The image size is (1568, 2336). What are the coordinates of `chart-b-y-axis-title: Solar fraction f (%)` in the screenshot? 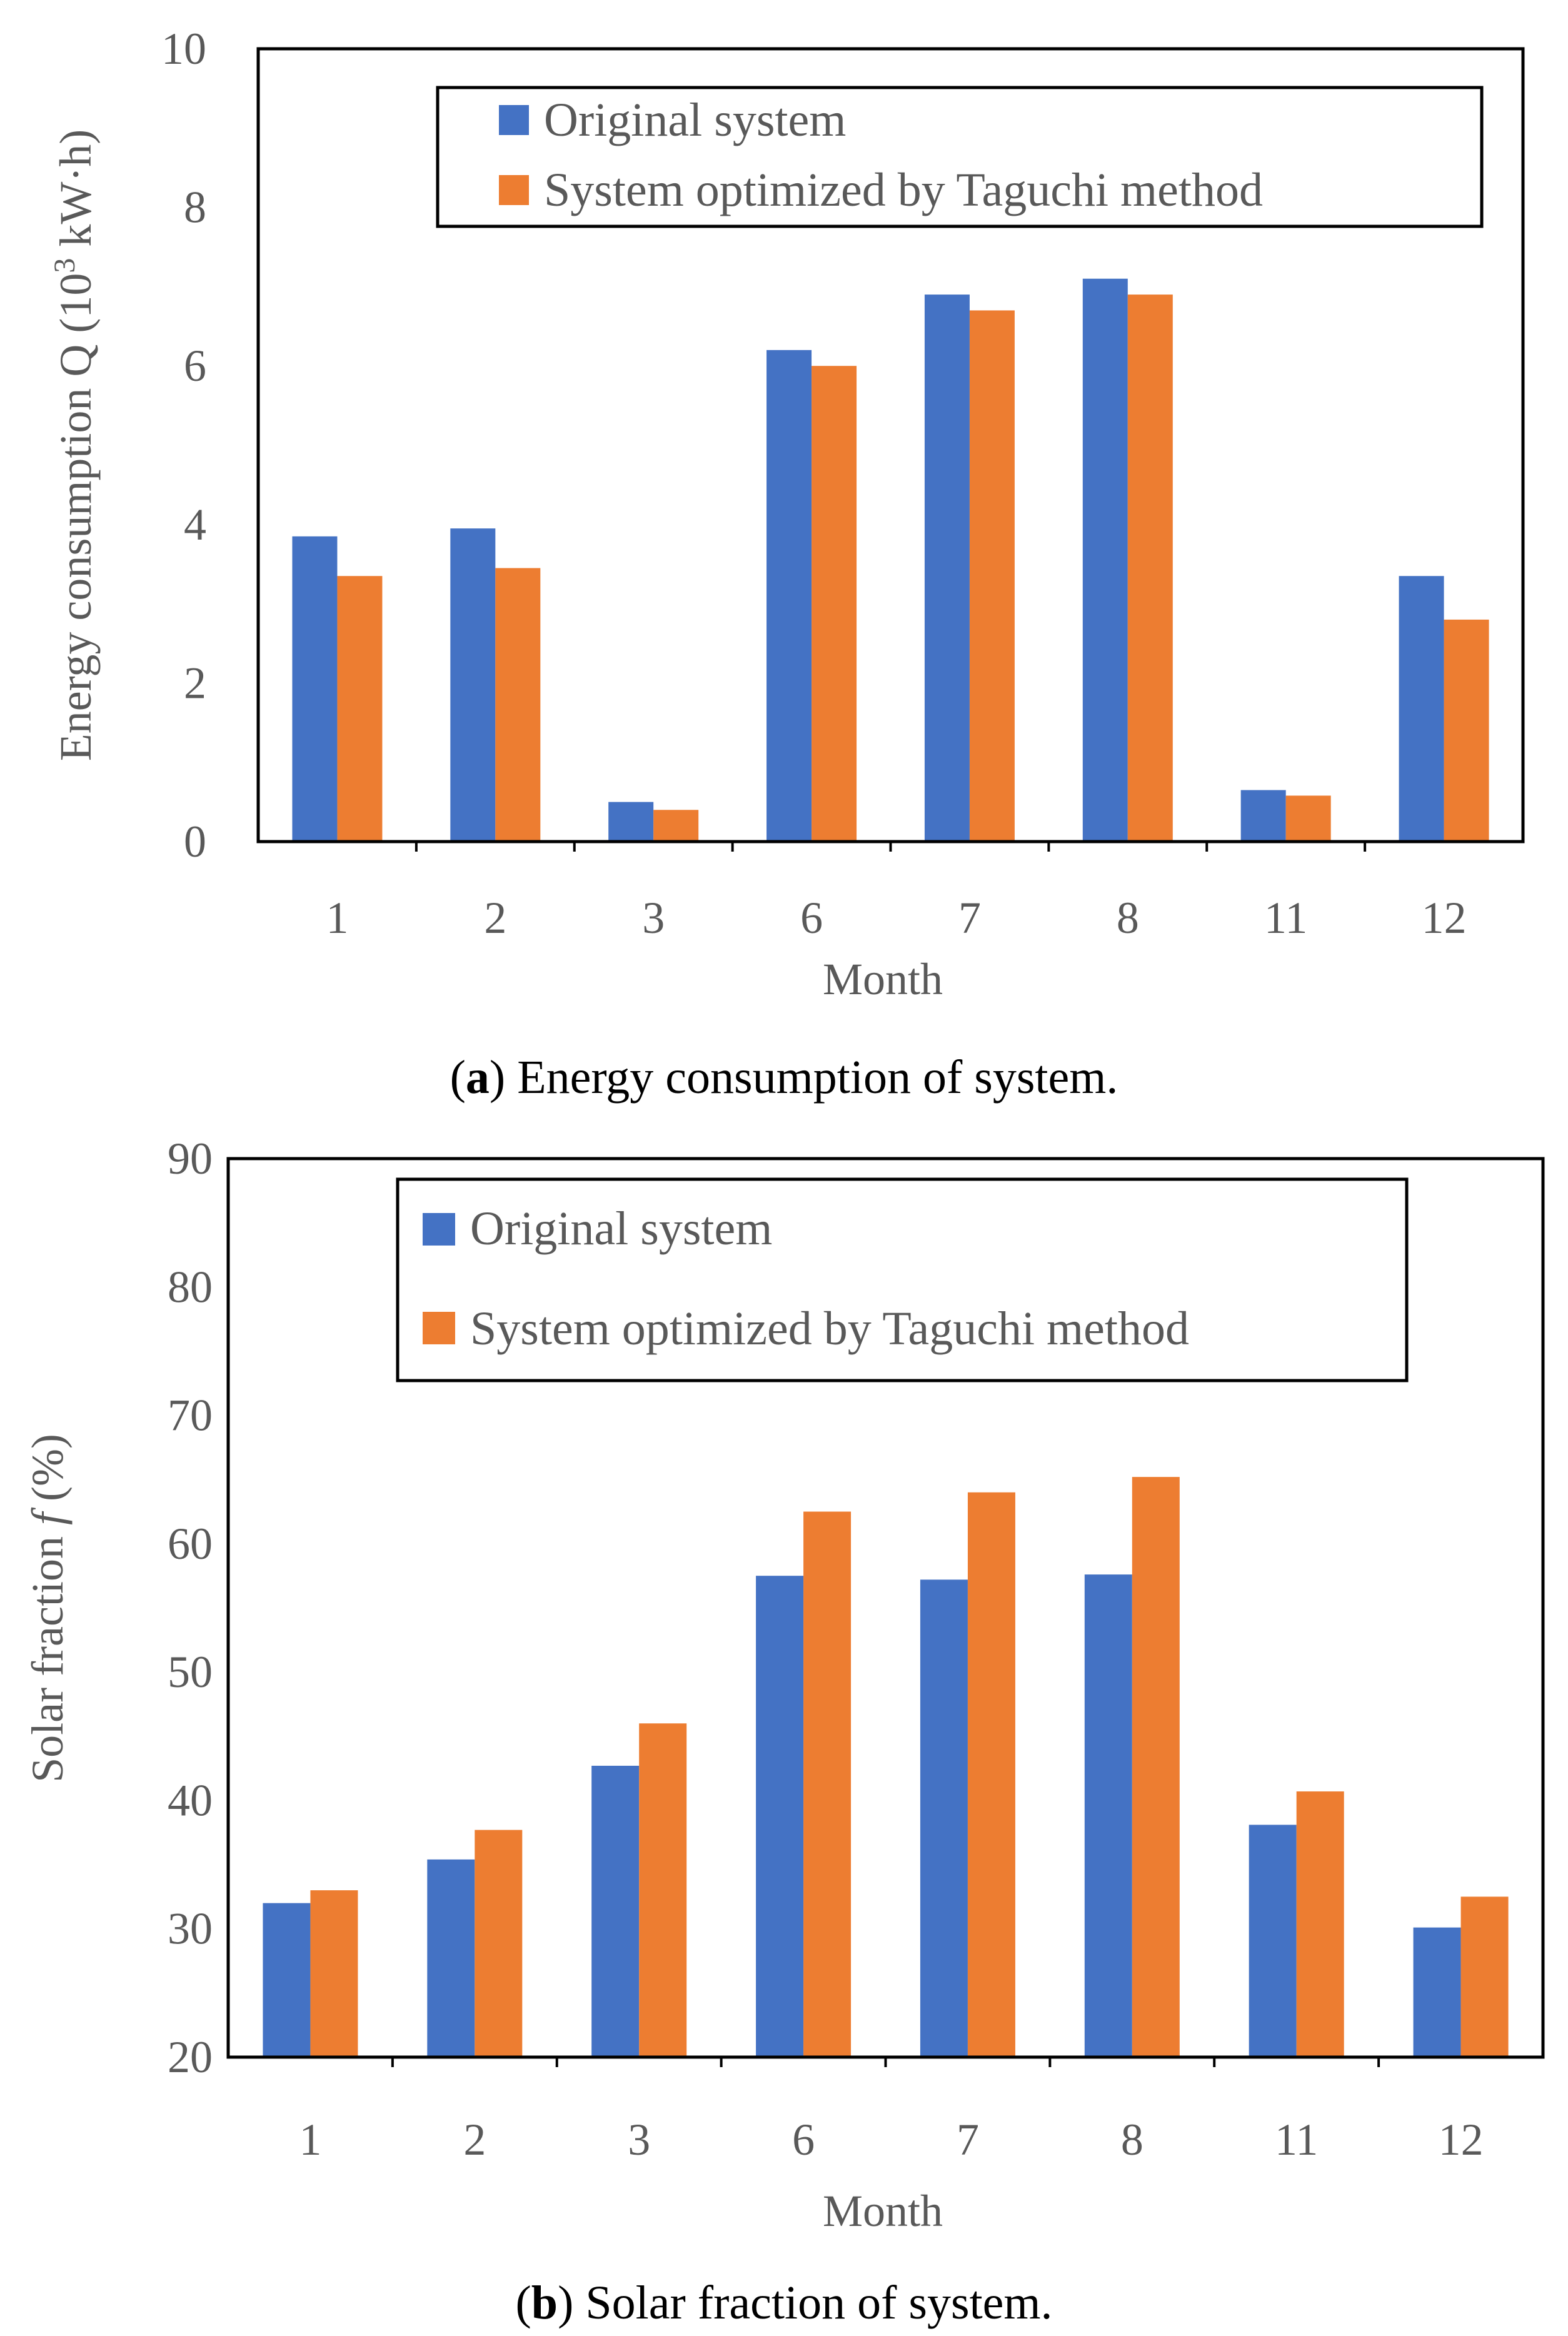 It's located at (48, 1608).